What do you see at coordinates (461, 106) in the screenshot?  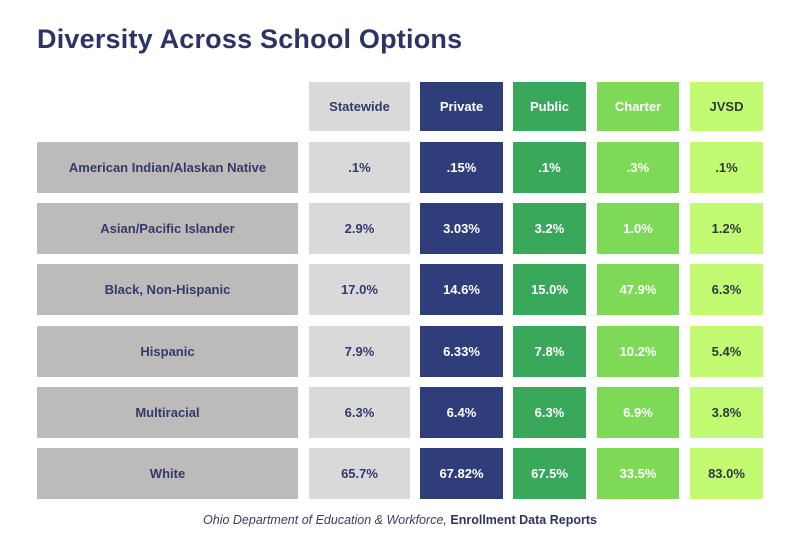 I see `column-header-private: Private` at bounding box center [461, 106].